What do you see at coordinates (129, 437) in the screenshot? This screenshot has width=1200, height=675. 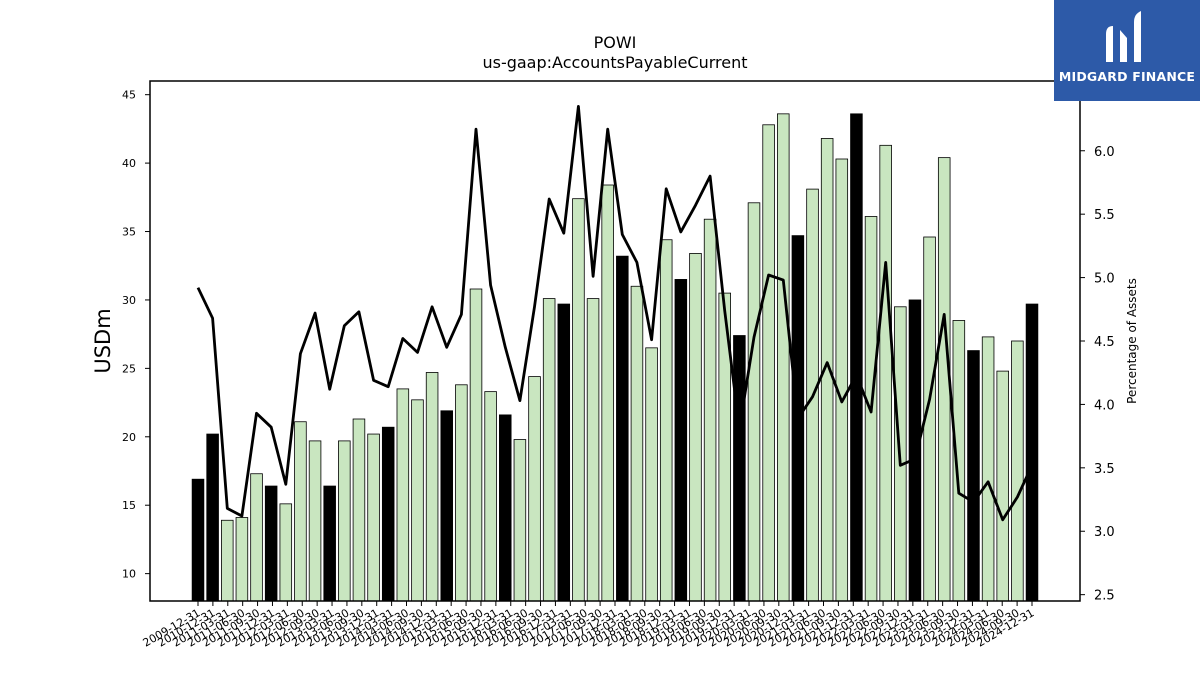 I see `y-tick-label: 20` at bounding box center [129, 437].